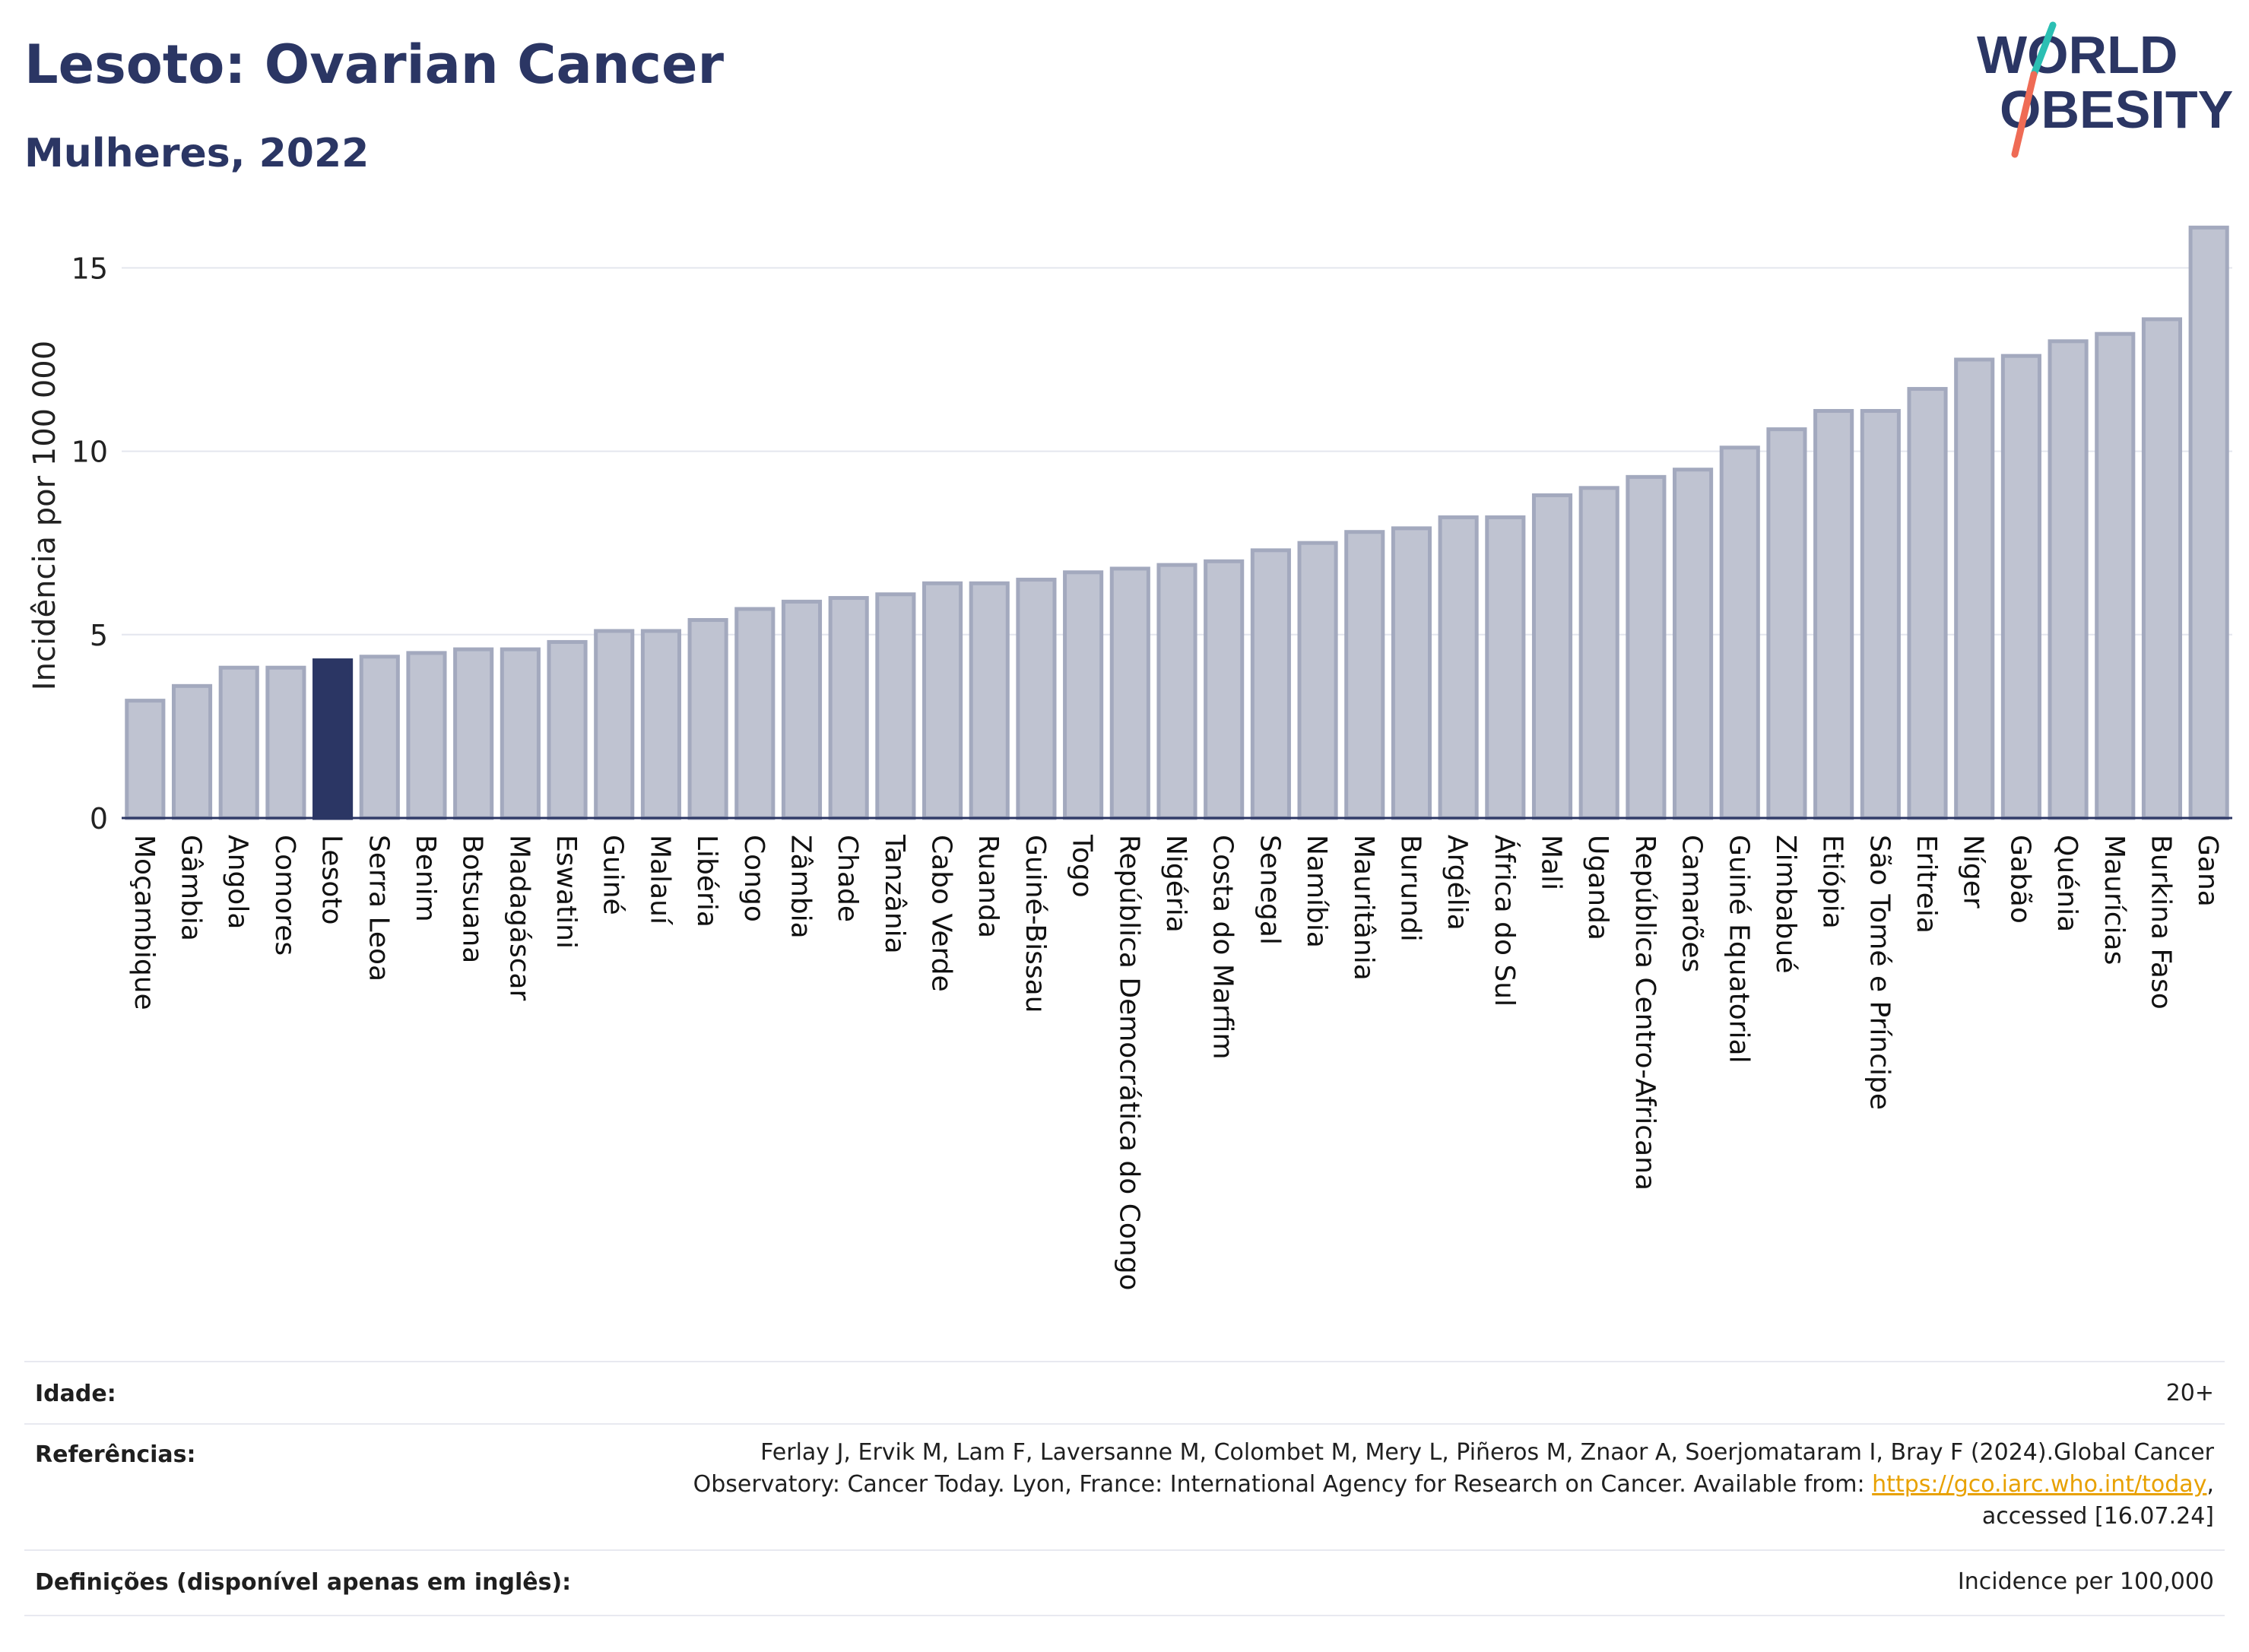 This screenshot has width=2249, height=1652. What do you see at coordinates (197, 153) in the screenshot?
I see `chart-subtitle: Mulheres, 2022` at bounding box center [197, 153].